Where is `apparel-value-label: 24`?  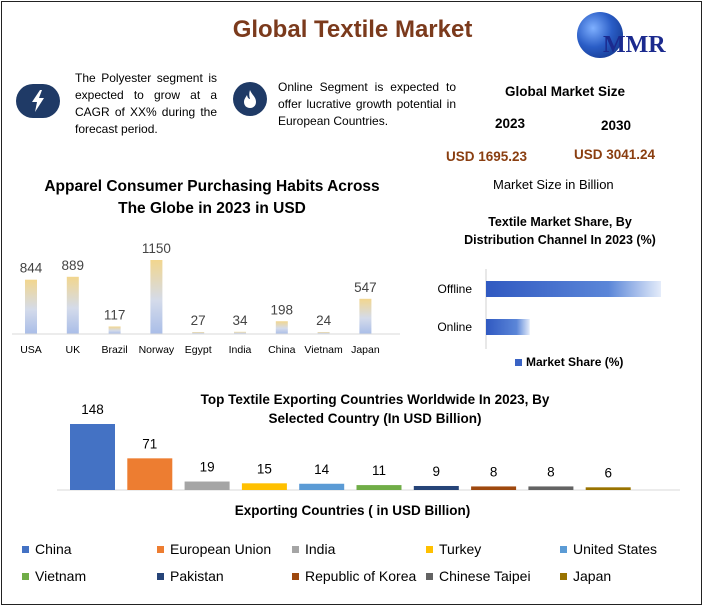 apparel-value-label: 24 is located at coordinates (324, 320).